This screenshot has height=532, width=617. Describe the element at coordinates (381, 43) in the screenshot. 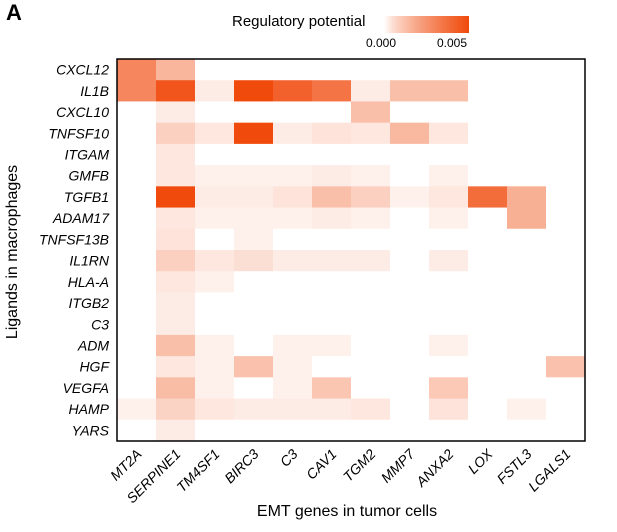

I see `legend-min-label: 0.000` at that location.